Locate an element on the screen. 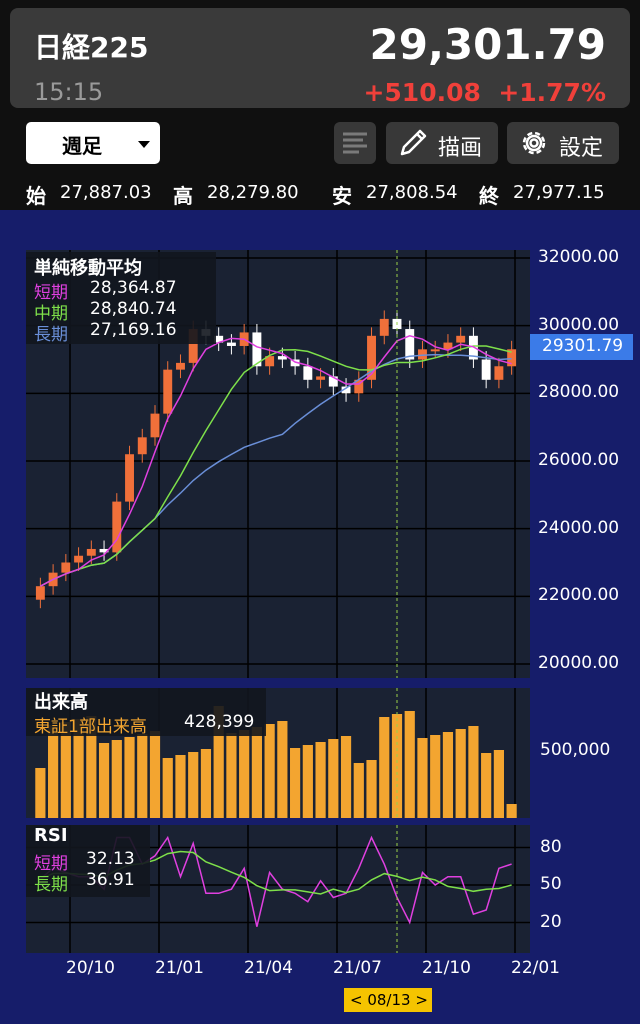 Image resolution: width=640 pixels, height=1024 pixels. close-value: 27,977.15 is located at coordinates (559, 192).